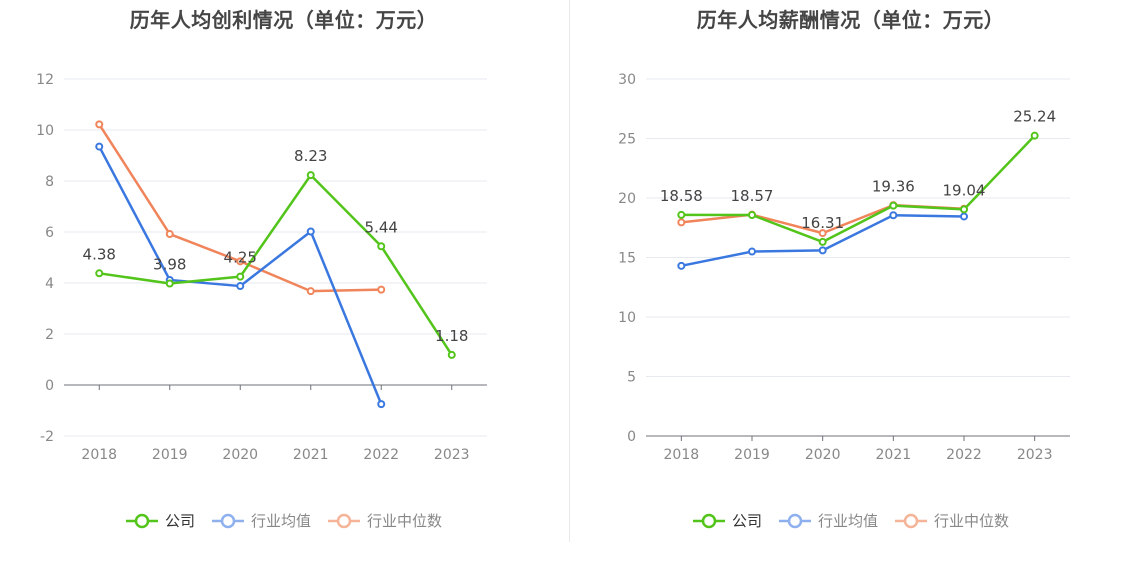 The width and height of the screenshot is (1134, 582). I want to click on data-label: 25.24, so click(1034, 117).